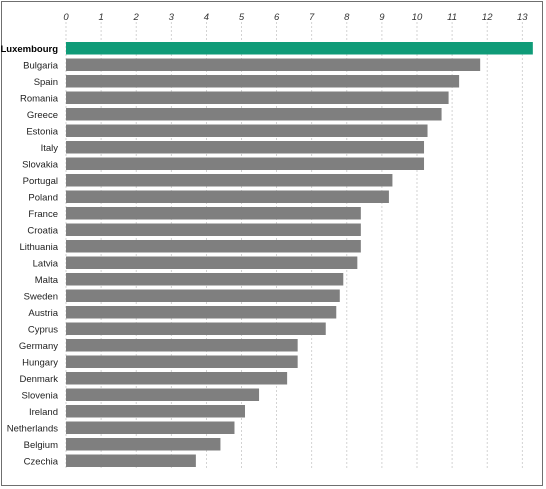 Image resolution: width=546 pixels, height=489 pixels. I want to click on bar-estonia, so click(247, 130).